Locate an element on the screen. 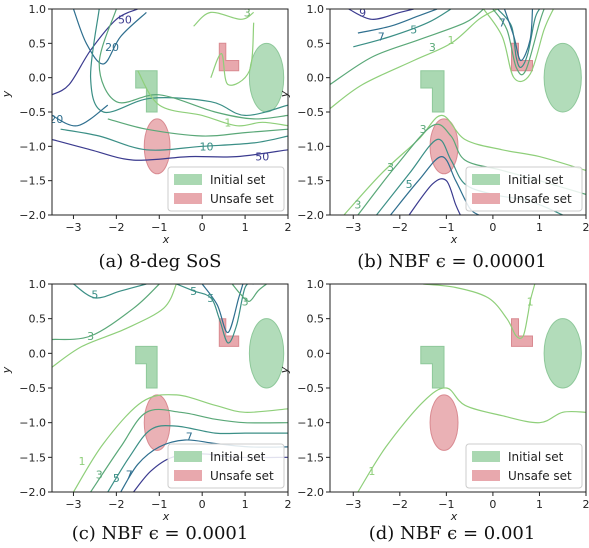  panel-caption: (c) NBF ϵ = 0.0001 is located at coordinates (160, 533).